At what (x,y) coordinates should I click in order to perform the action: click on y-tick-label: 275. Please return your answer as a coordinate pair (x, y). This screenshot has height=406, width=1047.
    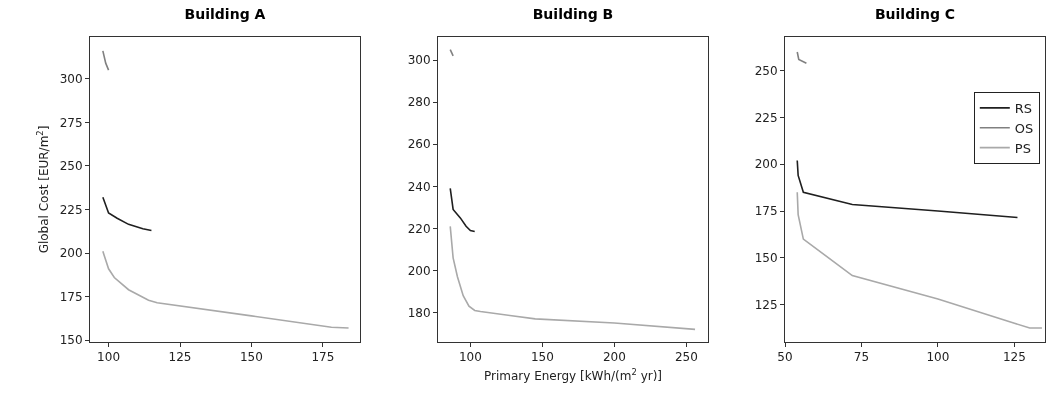
    Looking at the image, I should click on (71, 122).